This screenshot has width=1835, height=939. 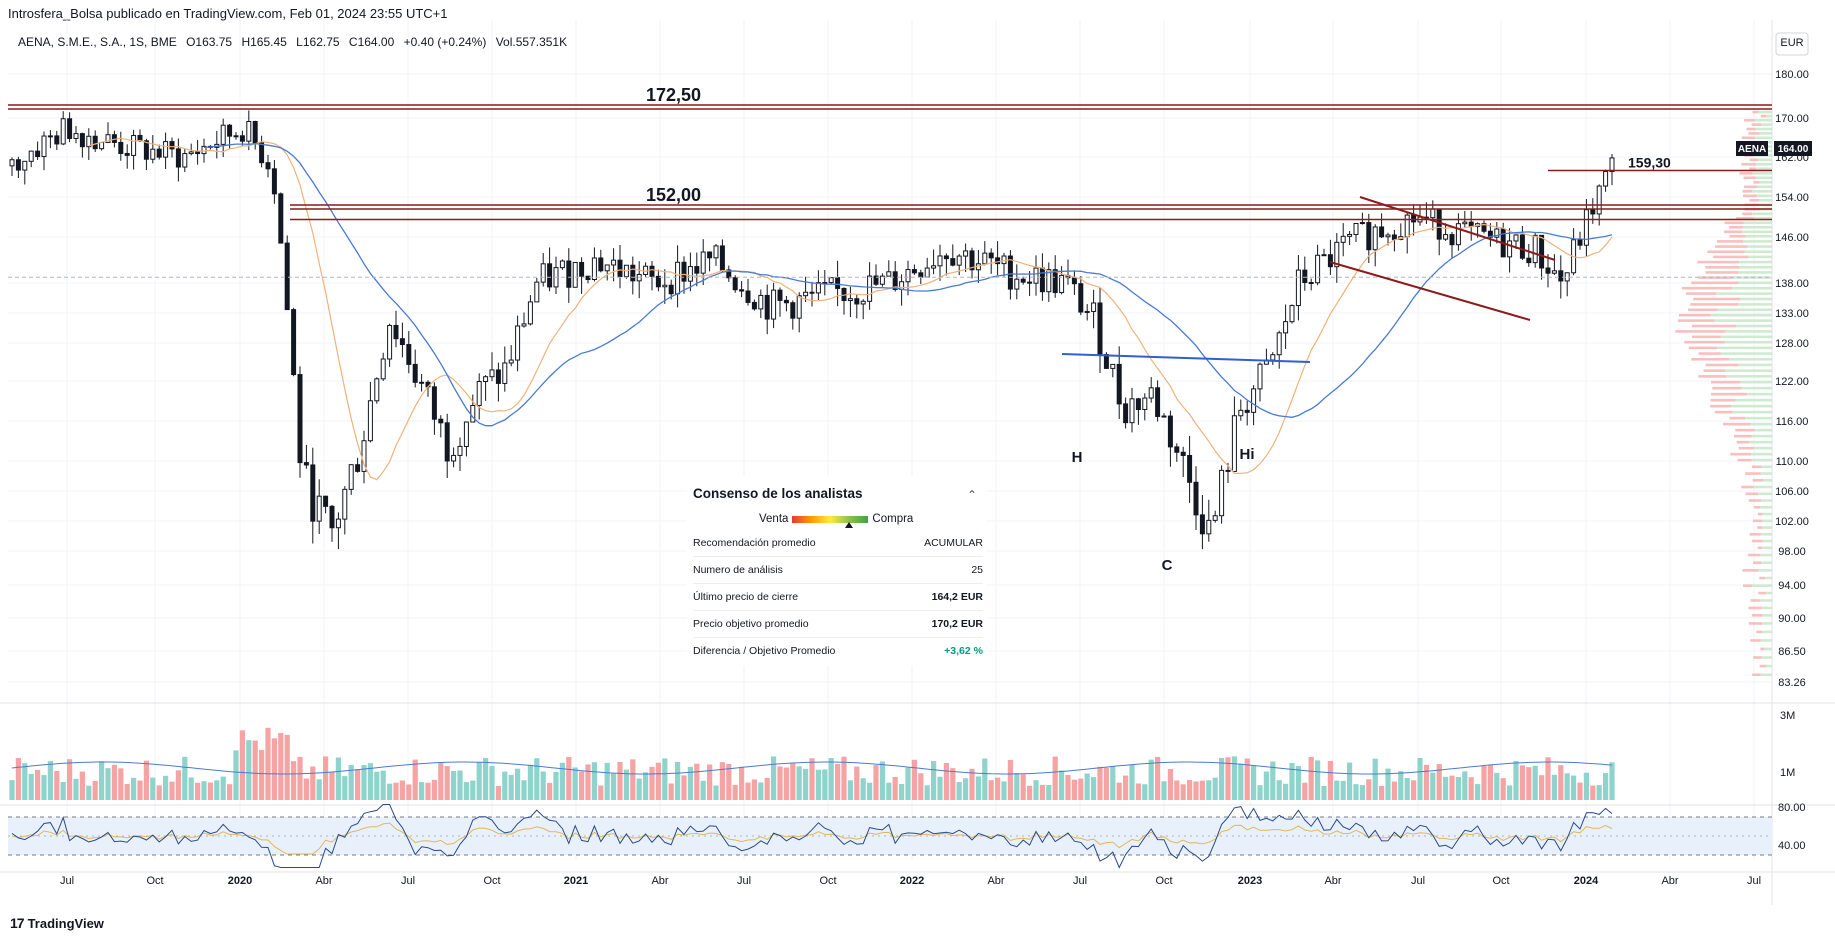 I want to click on collapse-icon: ⌃, so click(x=971, y=495).